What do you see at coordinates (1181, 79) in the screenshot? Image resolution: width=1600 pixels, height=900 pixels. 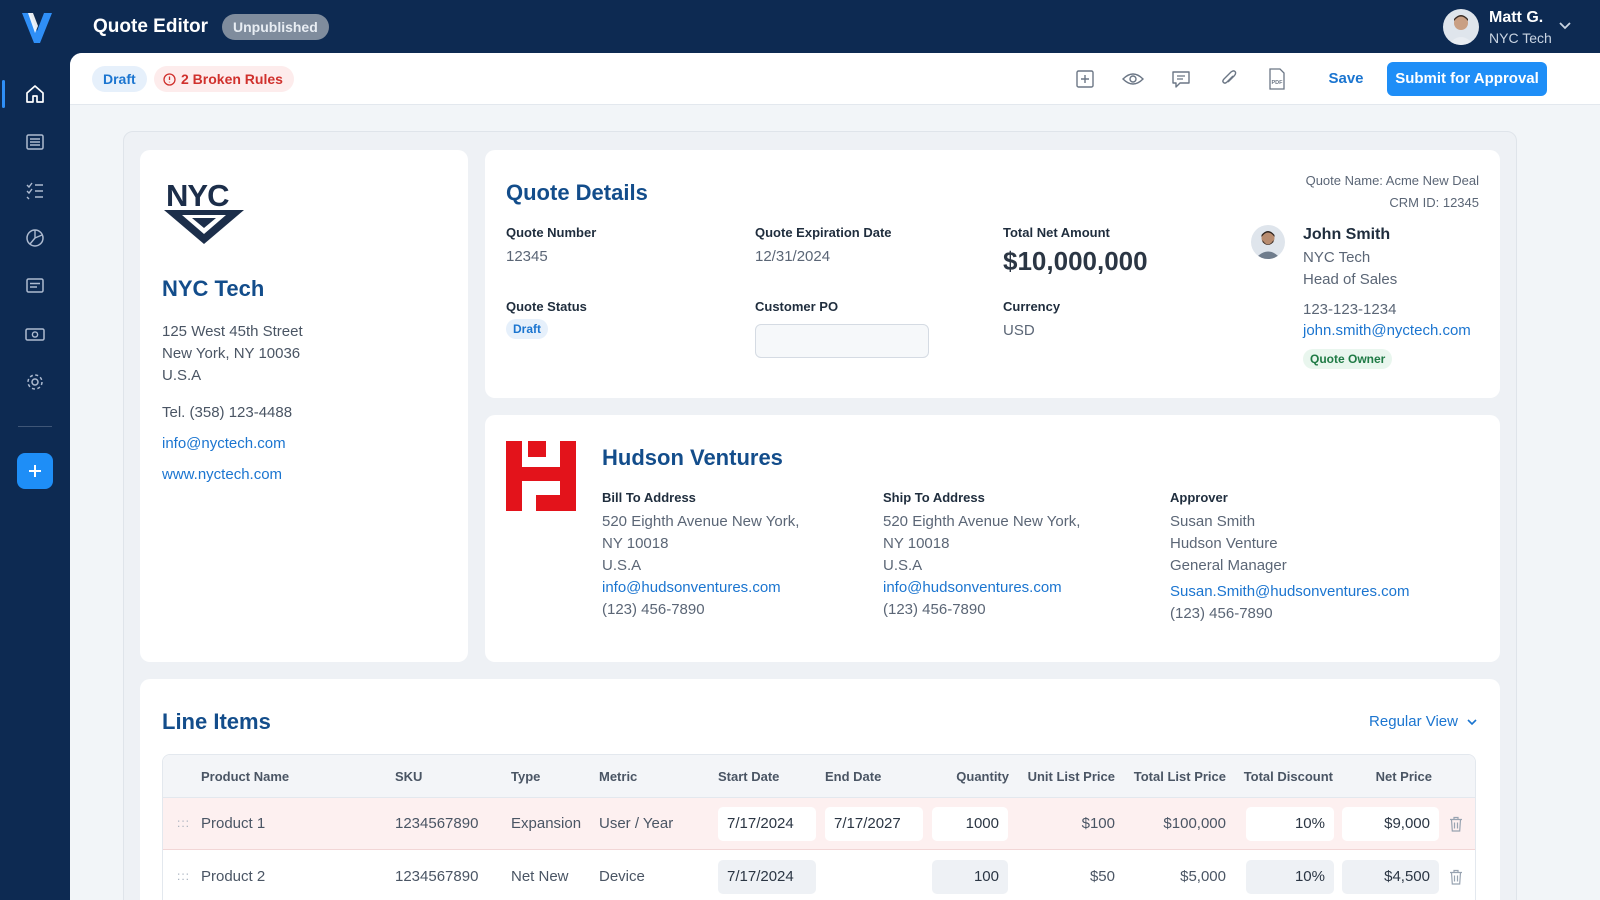 I see `comments-button` at bounding box center [1181, 79].